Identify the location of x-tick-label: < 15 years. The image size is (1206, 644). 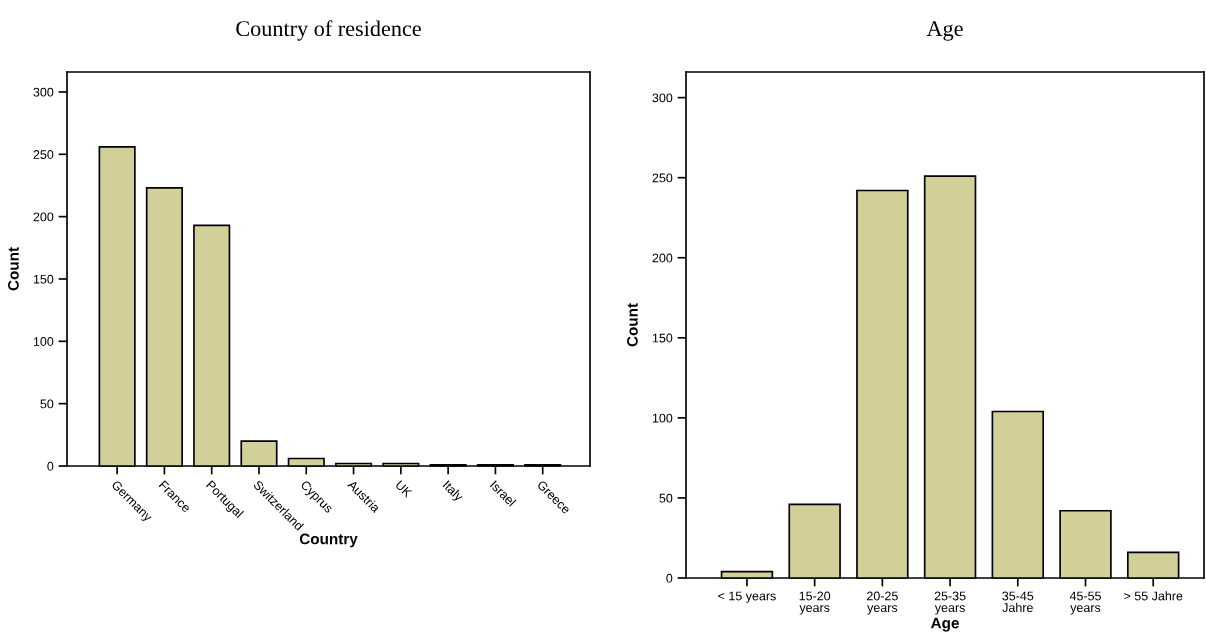
(747, 597).